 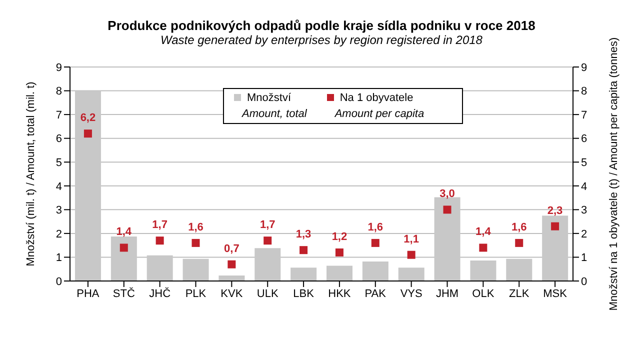 I want to click on data-label: 1,2, so click(x=340, y=236).